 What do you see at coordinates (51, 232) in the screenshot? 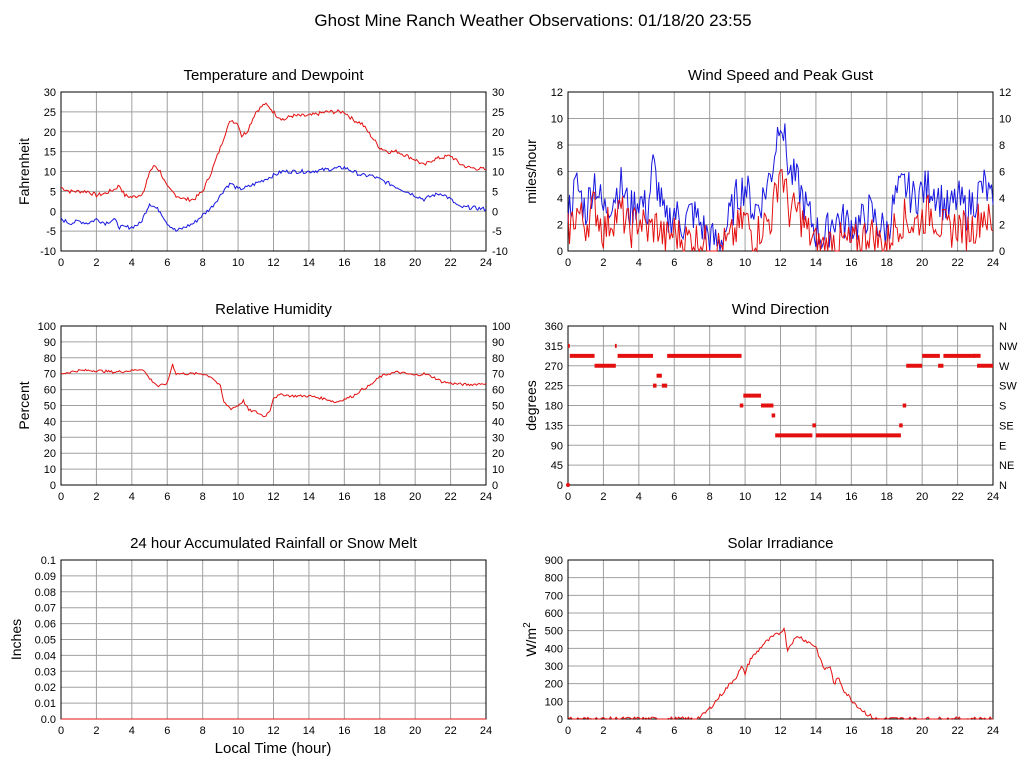
I see `y-tick-label: -5` at bounding box center [51, 232].